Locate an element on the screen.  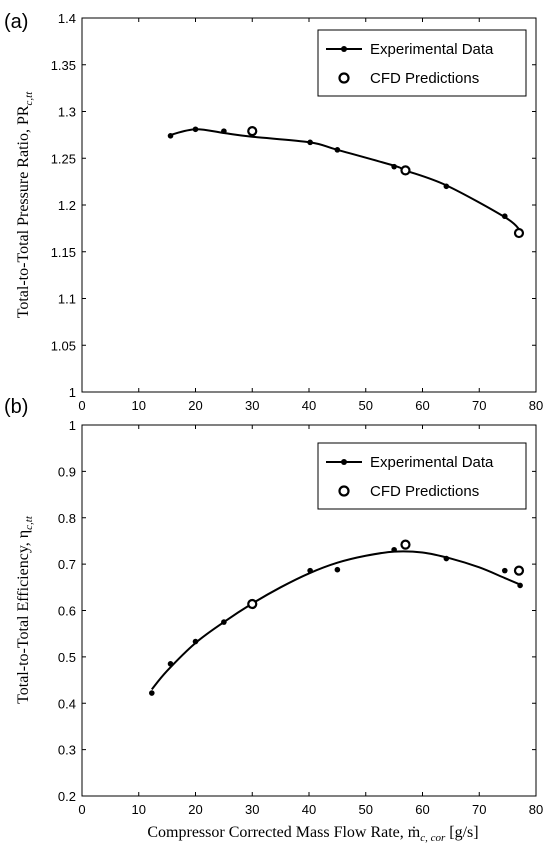
panel-b-legend-box is located at coordinates (422, 476).